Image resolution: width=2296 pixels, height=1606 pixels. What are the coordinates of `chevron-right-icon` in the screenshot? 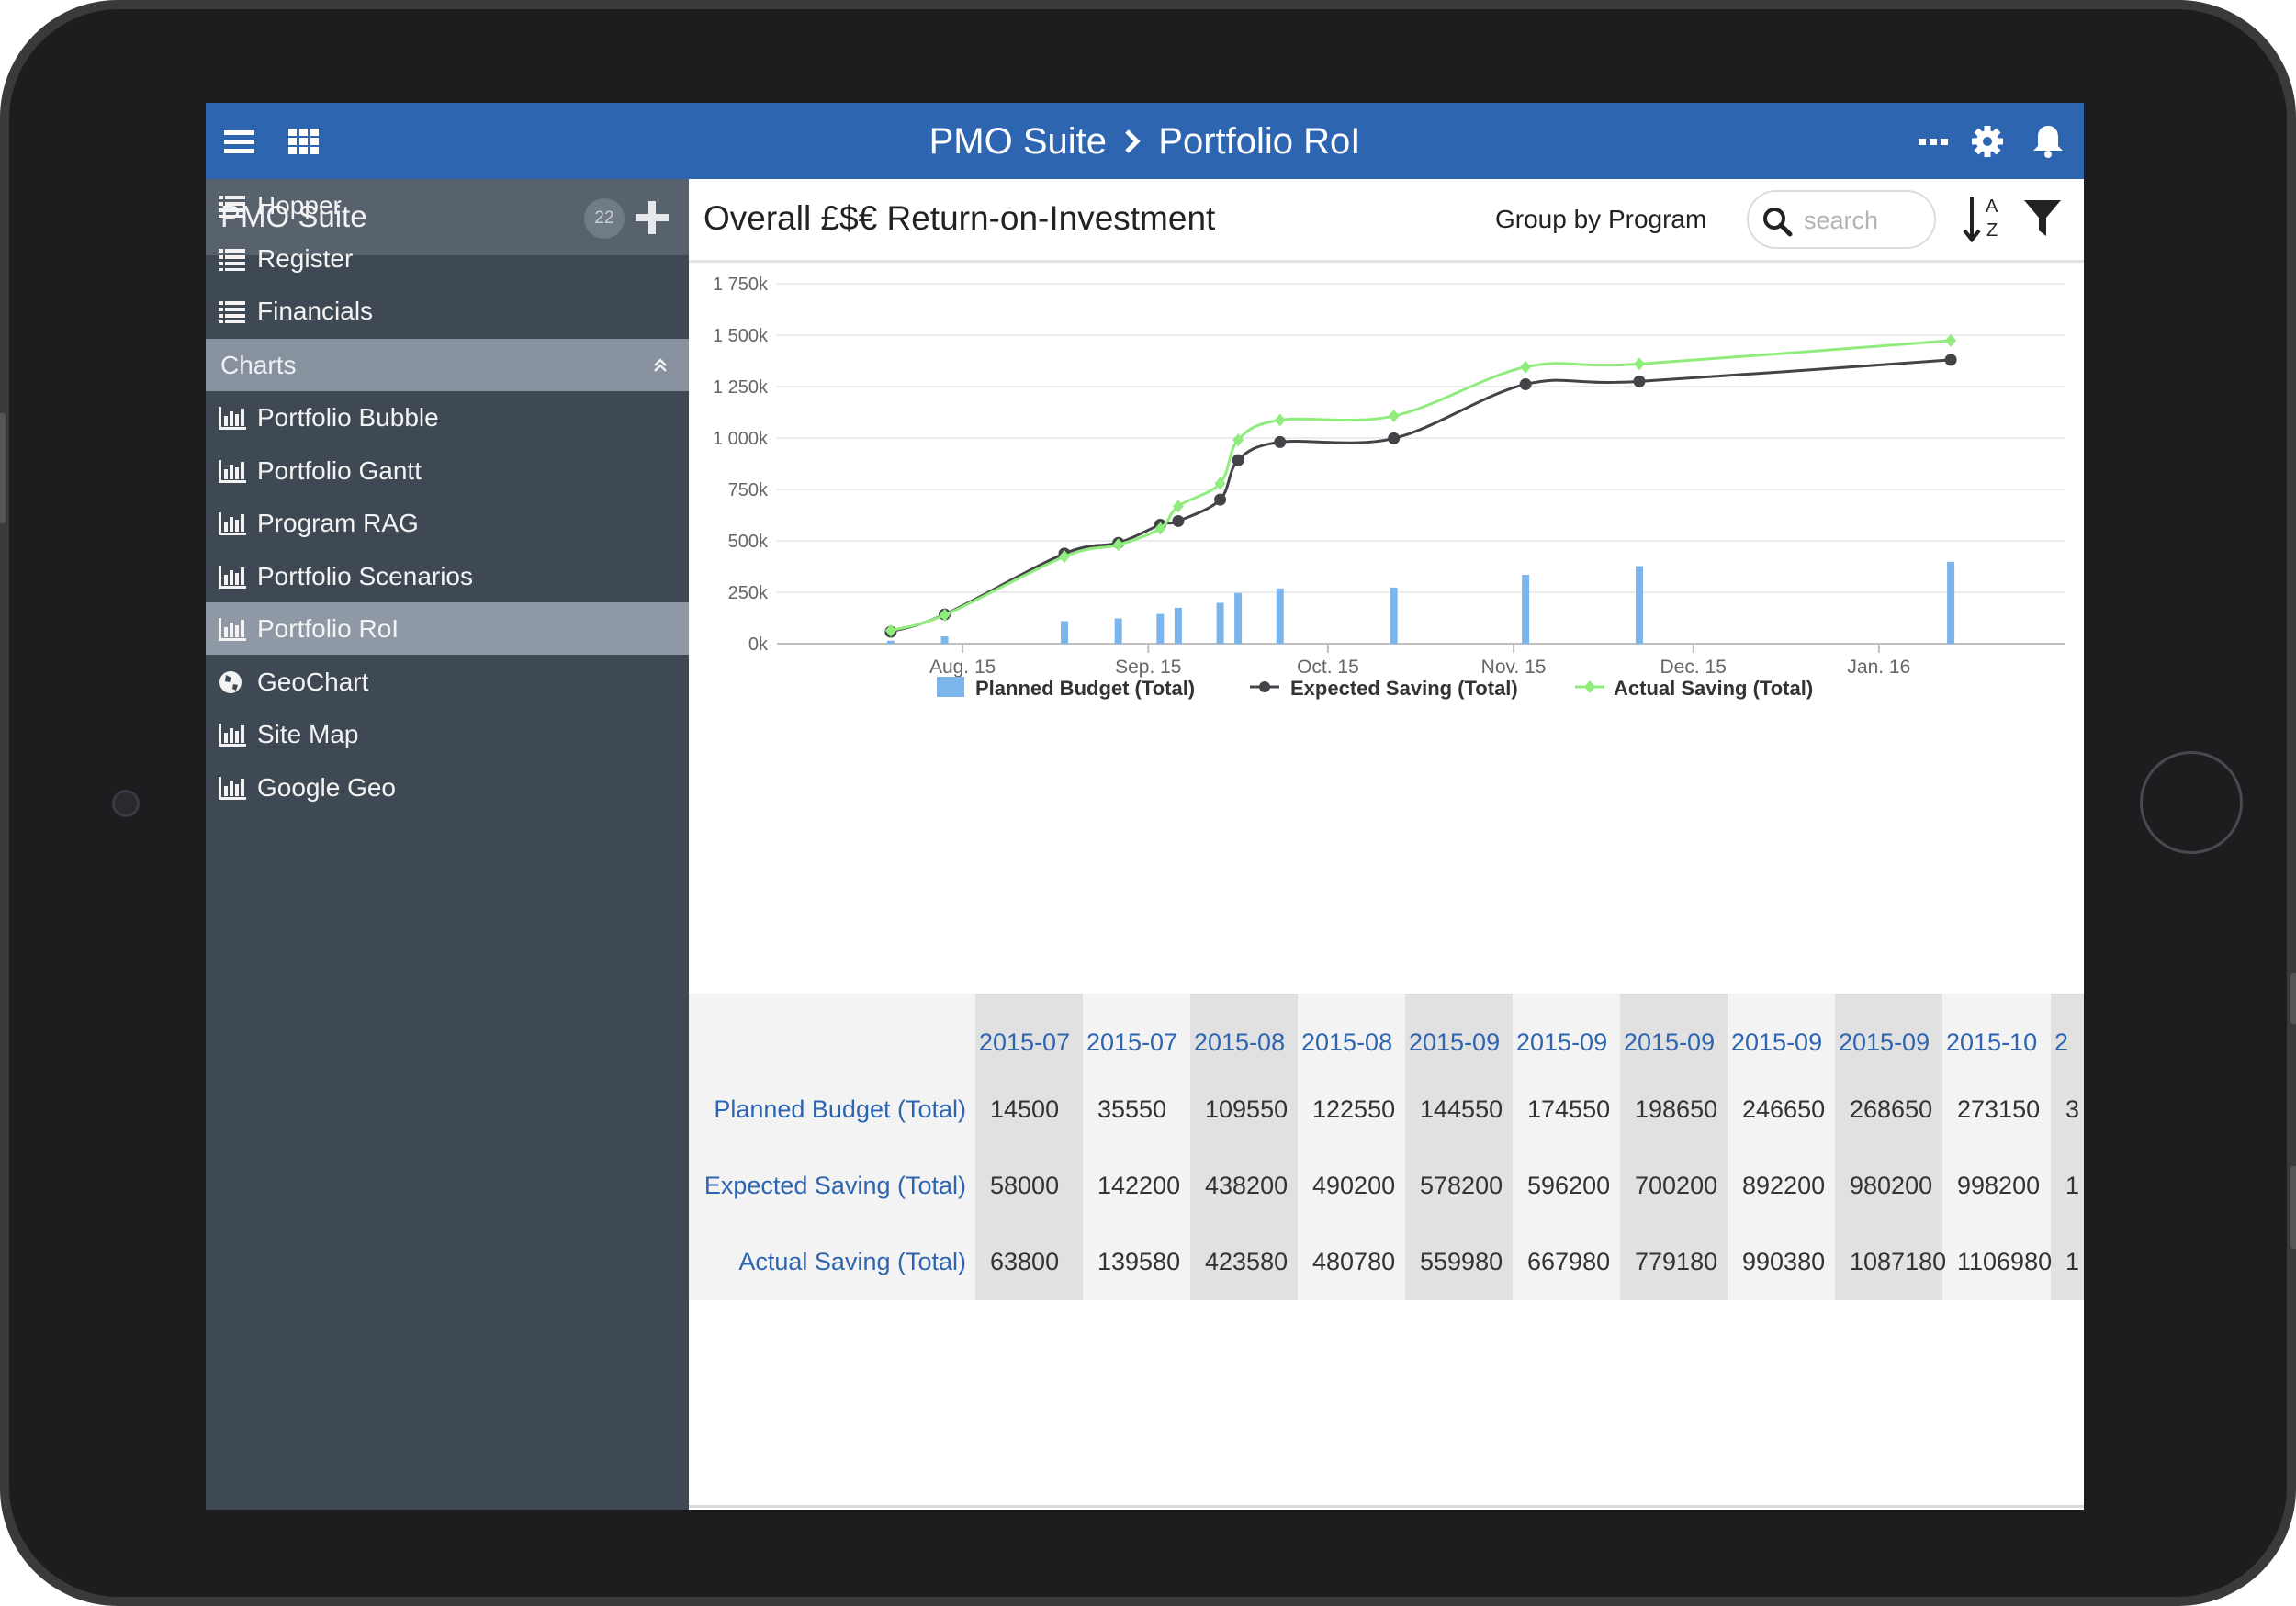 It's located at (1133, 141).